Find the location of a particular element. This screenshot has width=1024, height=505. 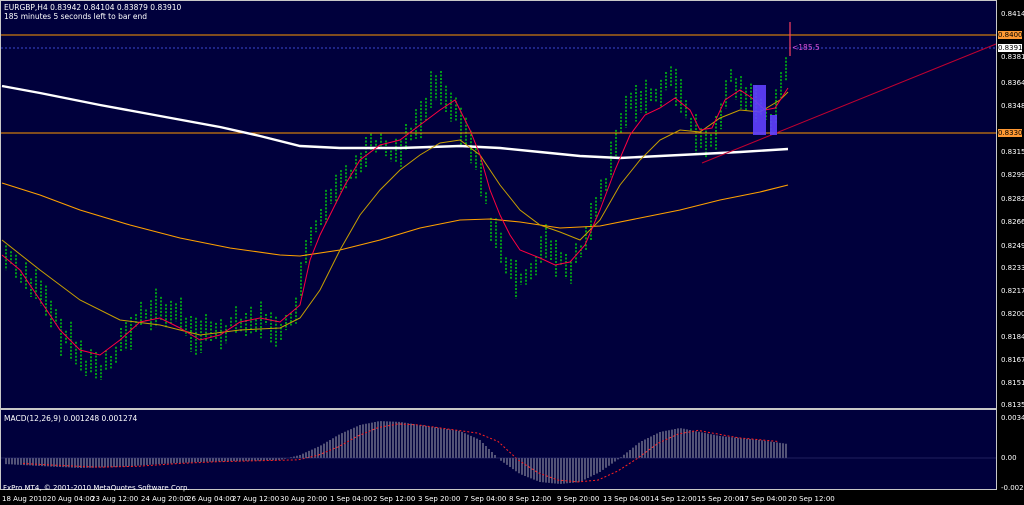

macd-signal-line is located at coordinates (400, 453).